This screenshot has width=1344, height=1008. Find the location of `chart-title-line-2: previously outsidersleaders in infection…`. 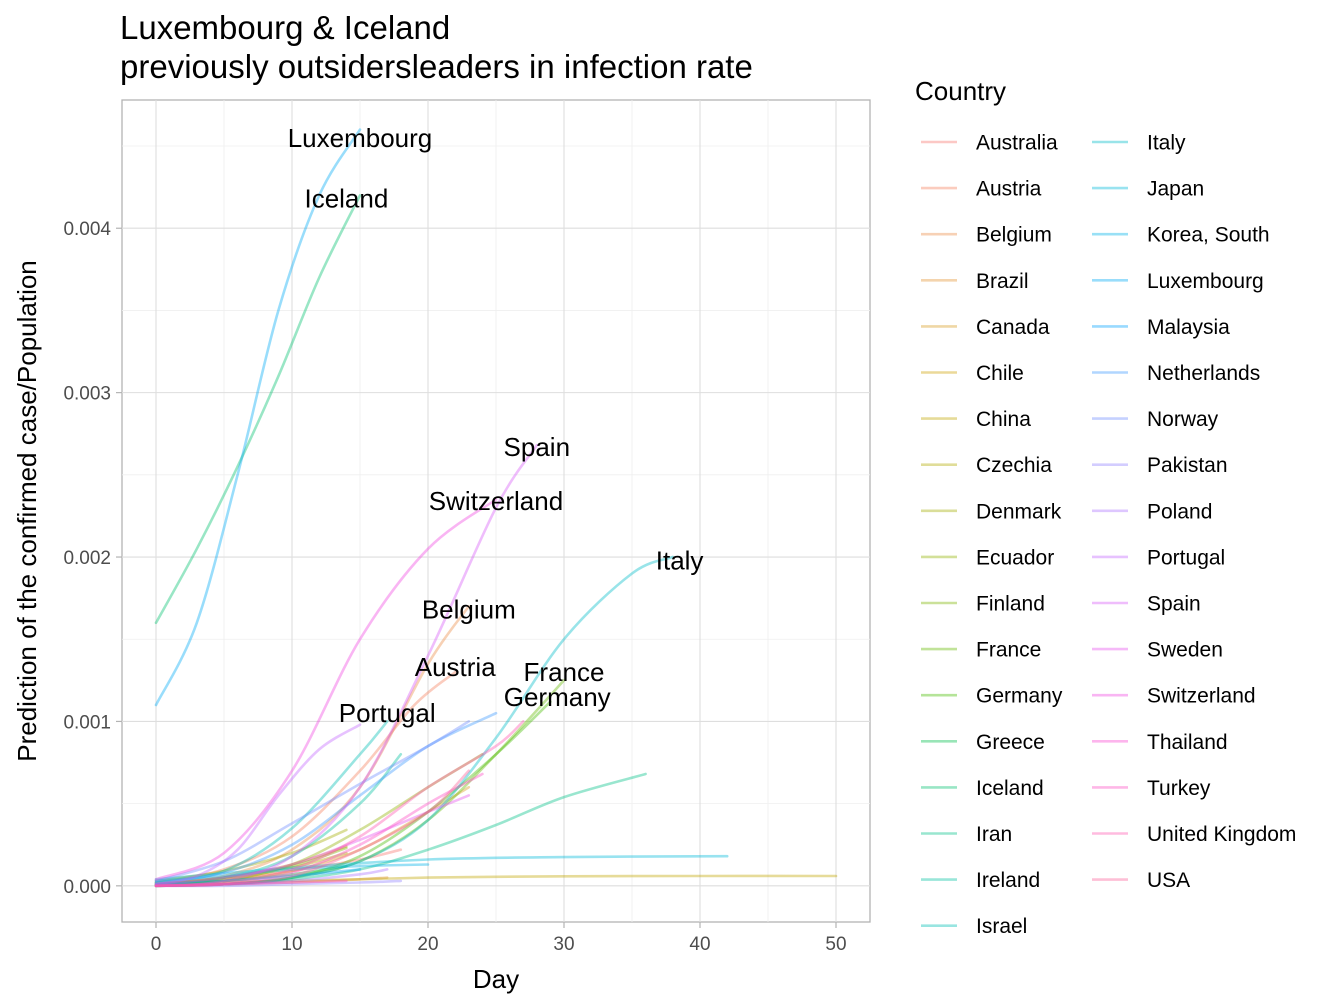

chart-title-line-2: previously outsidersleaders in infection… is located at coordinates (436, 66).